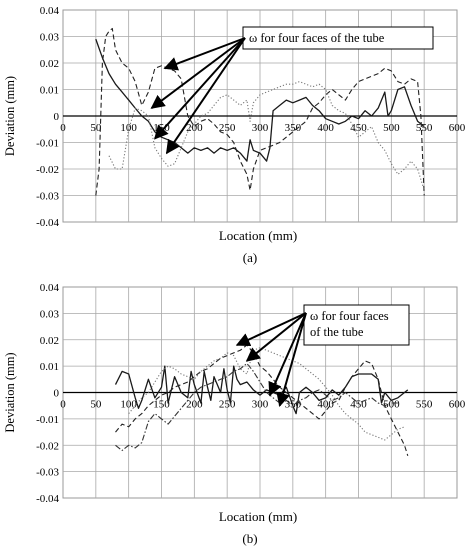 Image resolution: width=465 pixels, height=550 pixels. What do you see at coordinates (250, 257) in the screenshot?
I see `panel-label: (a)` at bounding box center [250, 257].